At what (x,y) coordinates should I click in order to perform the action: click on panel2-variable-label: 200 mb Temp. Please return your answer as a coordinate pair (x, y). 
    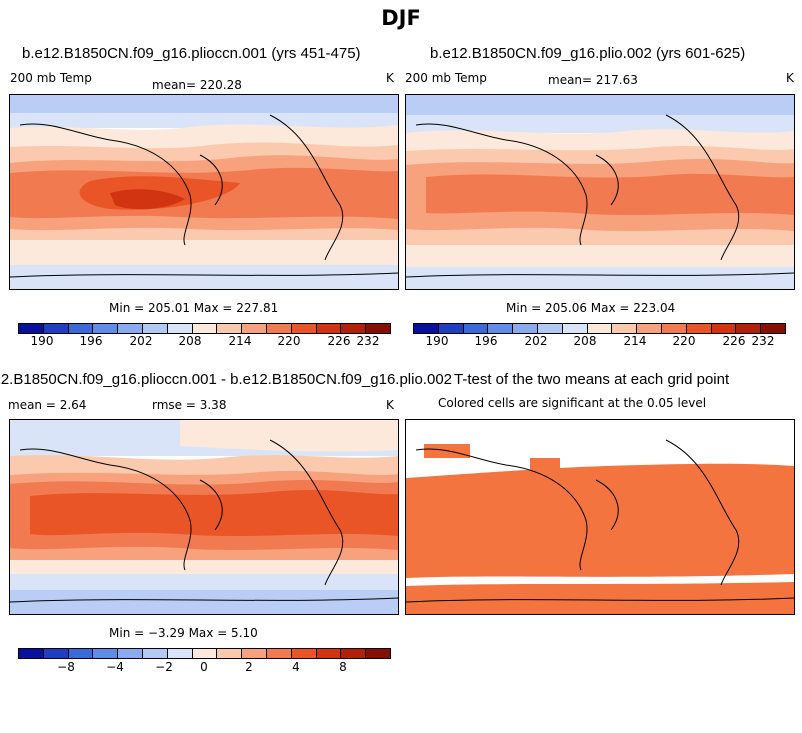
    Looking at the image, I should click on (446, 78).